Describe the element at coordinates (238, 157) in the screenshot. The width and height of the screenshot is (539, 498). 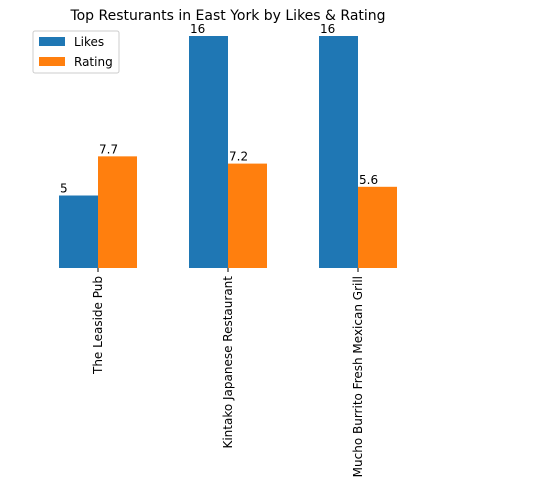
I see `data-label-rating-1: 7.2` at that location.